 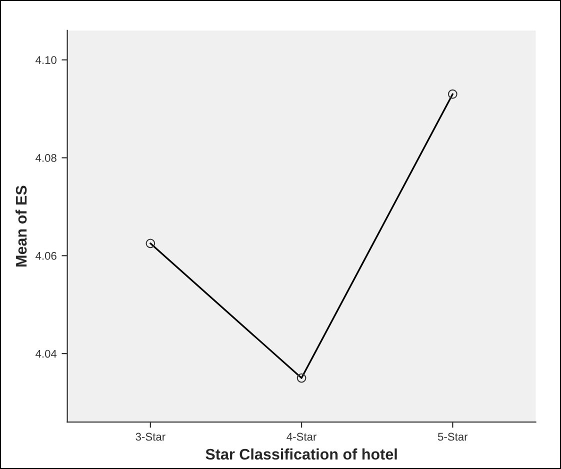 What do you see at coordinates (21, 226) in the screenshot?
I see `y-axis-title: Mean of ES` at bounding box center [21, 226].